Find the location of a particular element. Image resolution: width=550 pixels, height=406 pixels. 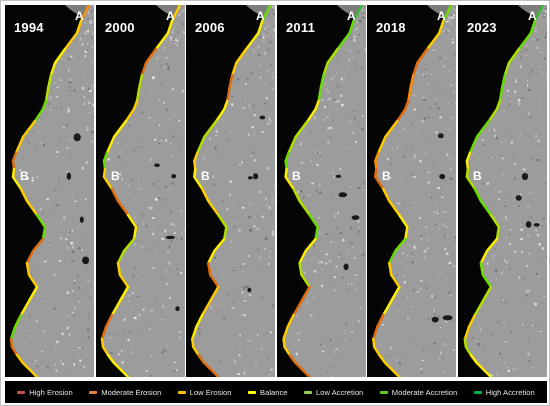

map-panel-2000: 2000 A B is located at coordinates (140, 191).